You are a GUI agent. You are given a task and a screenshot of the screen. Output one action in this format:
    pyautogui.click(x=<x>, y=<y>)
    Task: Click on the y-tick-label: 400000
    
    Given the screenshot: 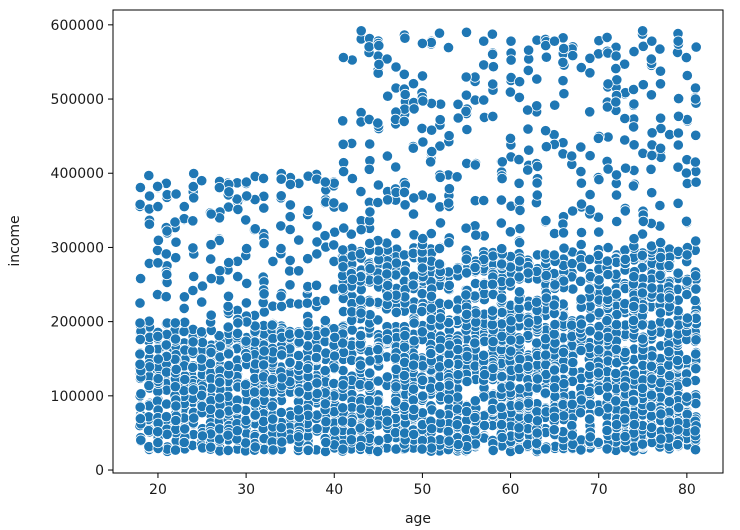 What is the action you would take?
    pyautogui.click(x=77, y=174)
    